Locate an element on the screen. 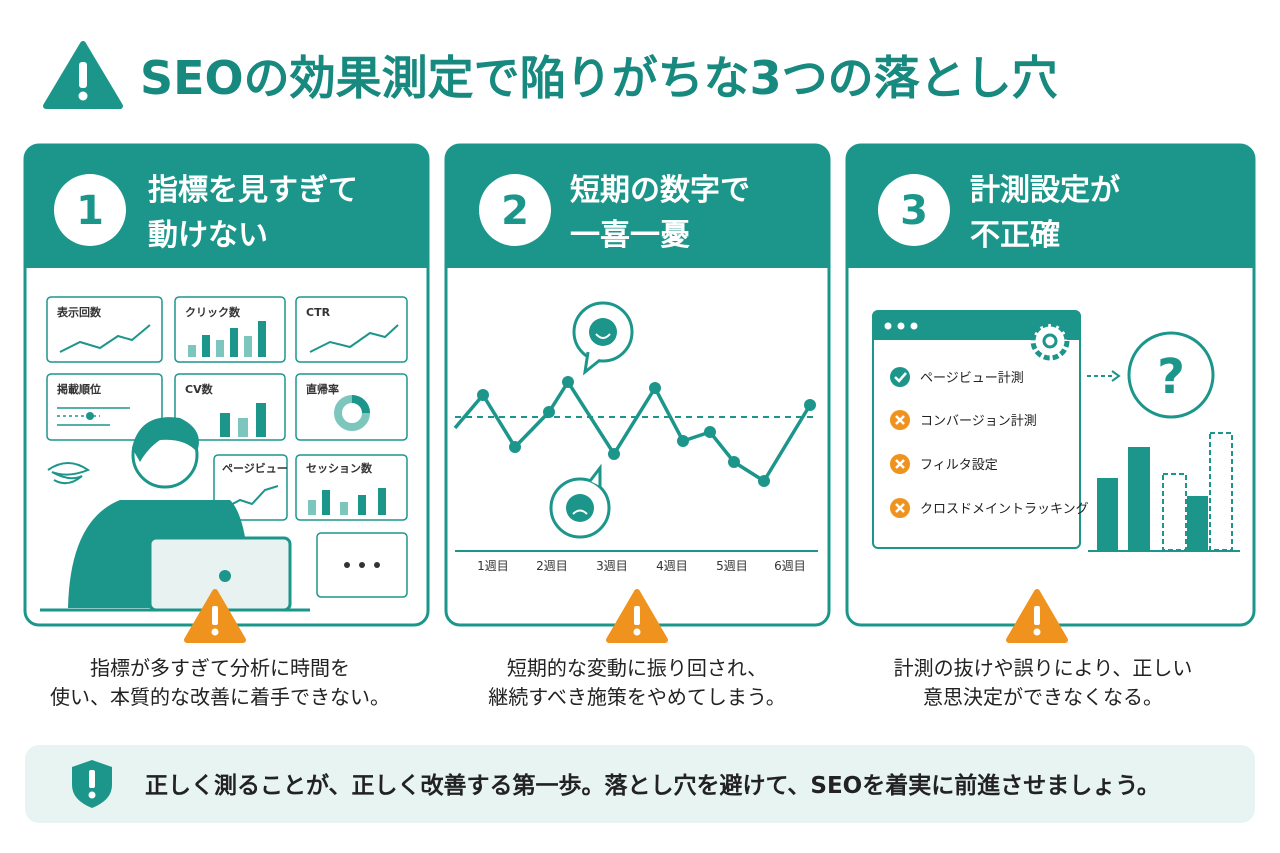 The height and width of the screenshot is (853, 1280). checklist-item: クロスドメイントラッキング is located at coordinates (1004, 509).